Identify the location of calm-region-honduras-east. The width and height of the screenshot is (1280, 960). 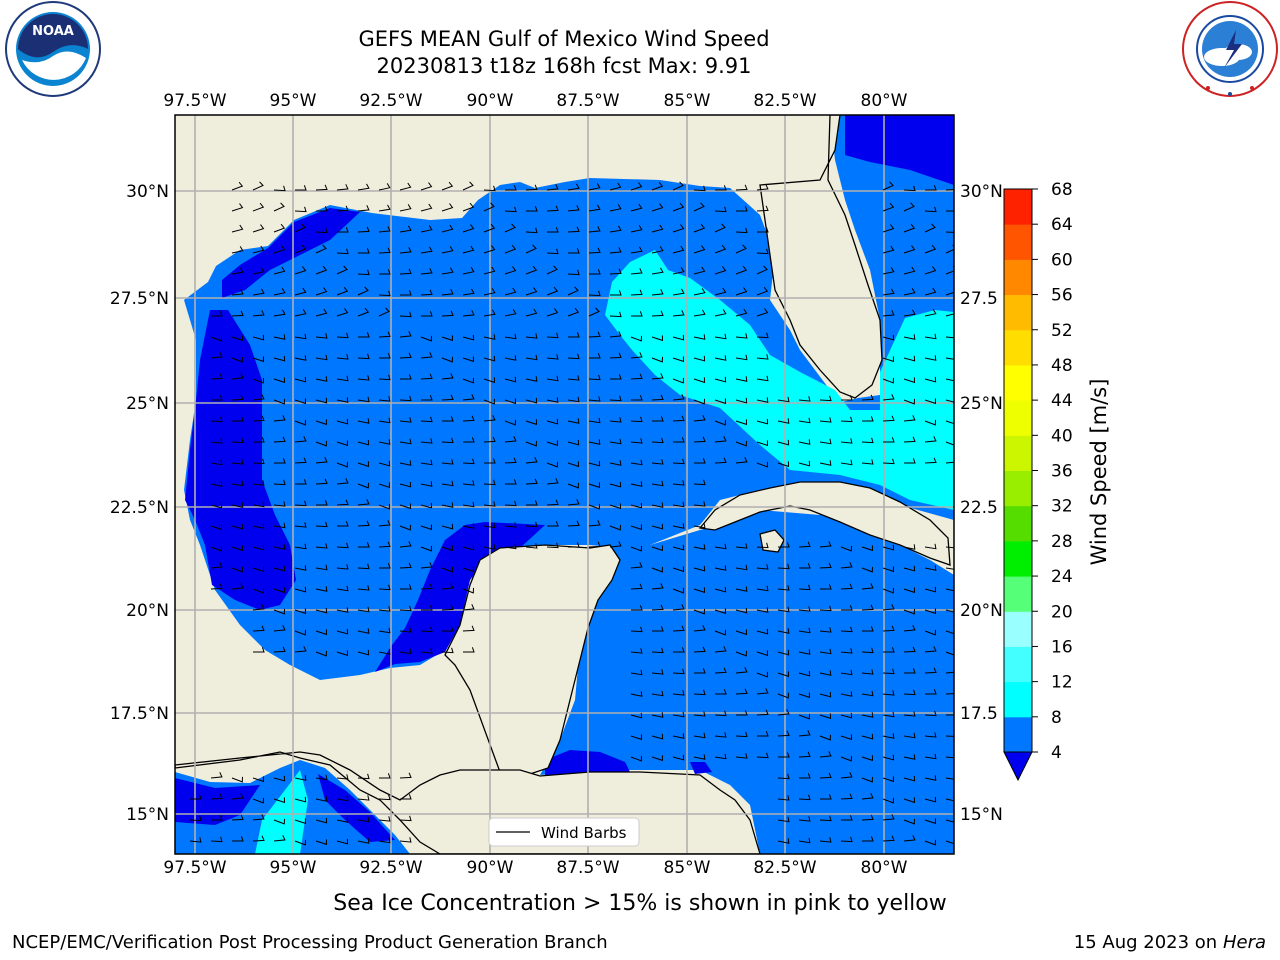
(701, 768).